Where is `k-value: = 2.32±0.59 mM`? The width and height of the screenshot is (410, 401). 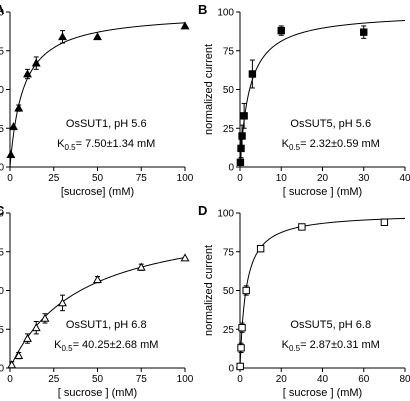 k-value: = 2.32±0.59 mM is located at coordinates (340, 144).